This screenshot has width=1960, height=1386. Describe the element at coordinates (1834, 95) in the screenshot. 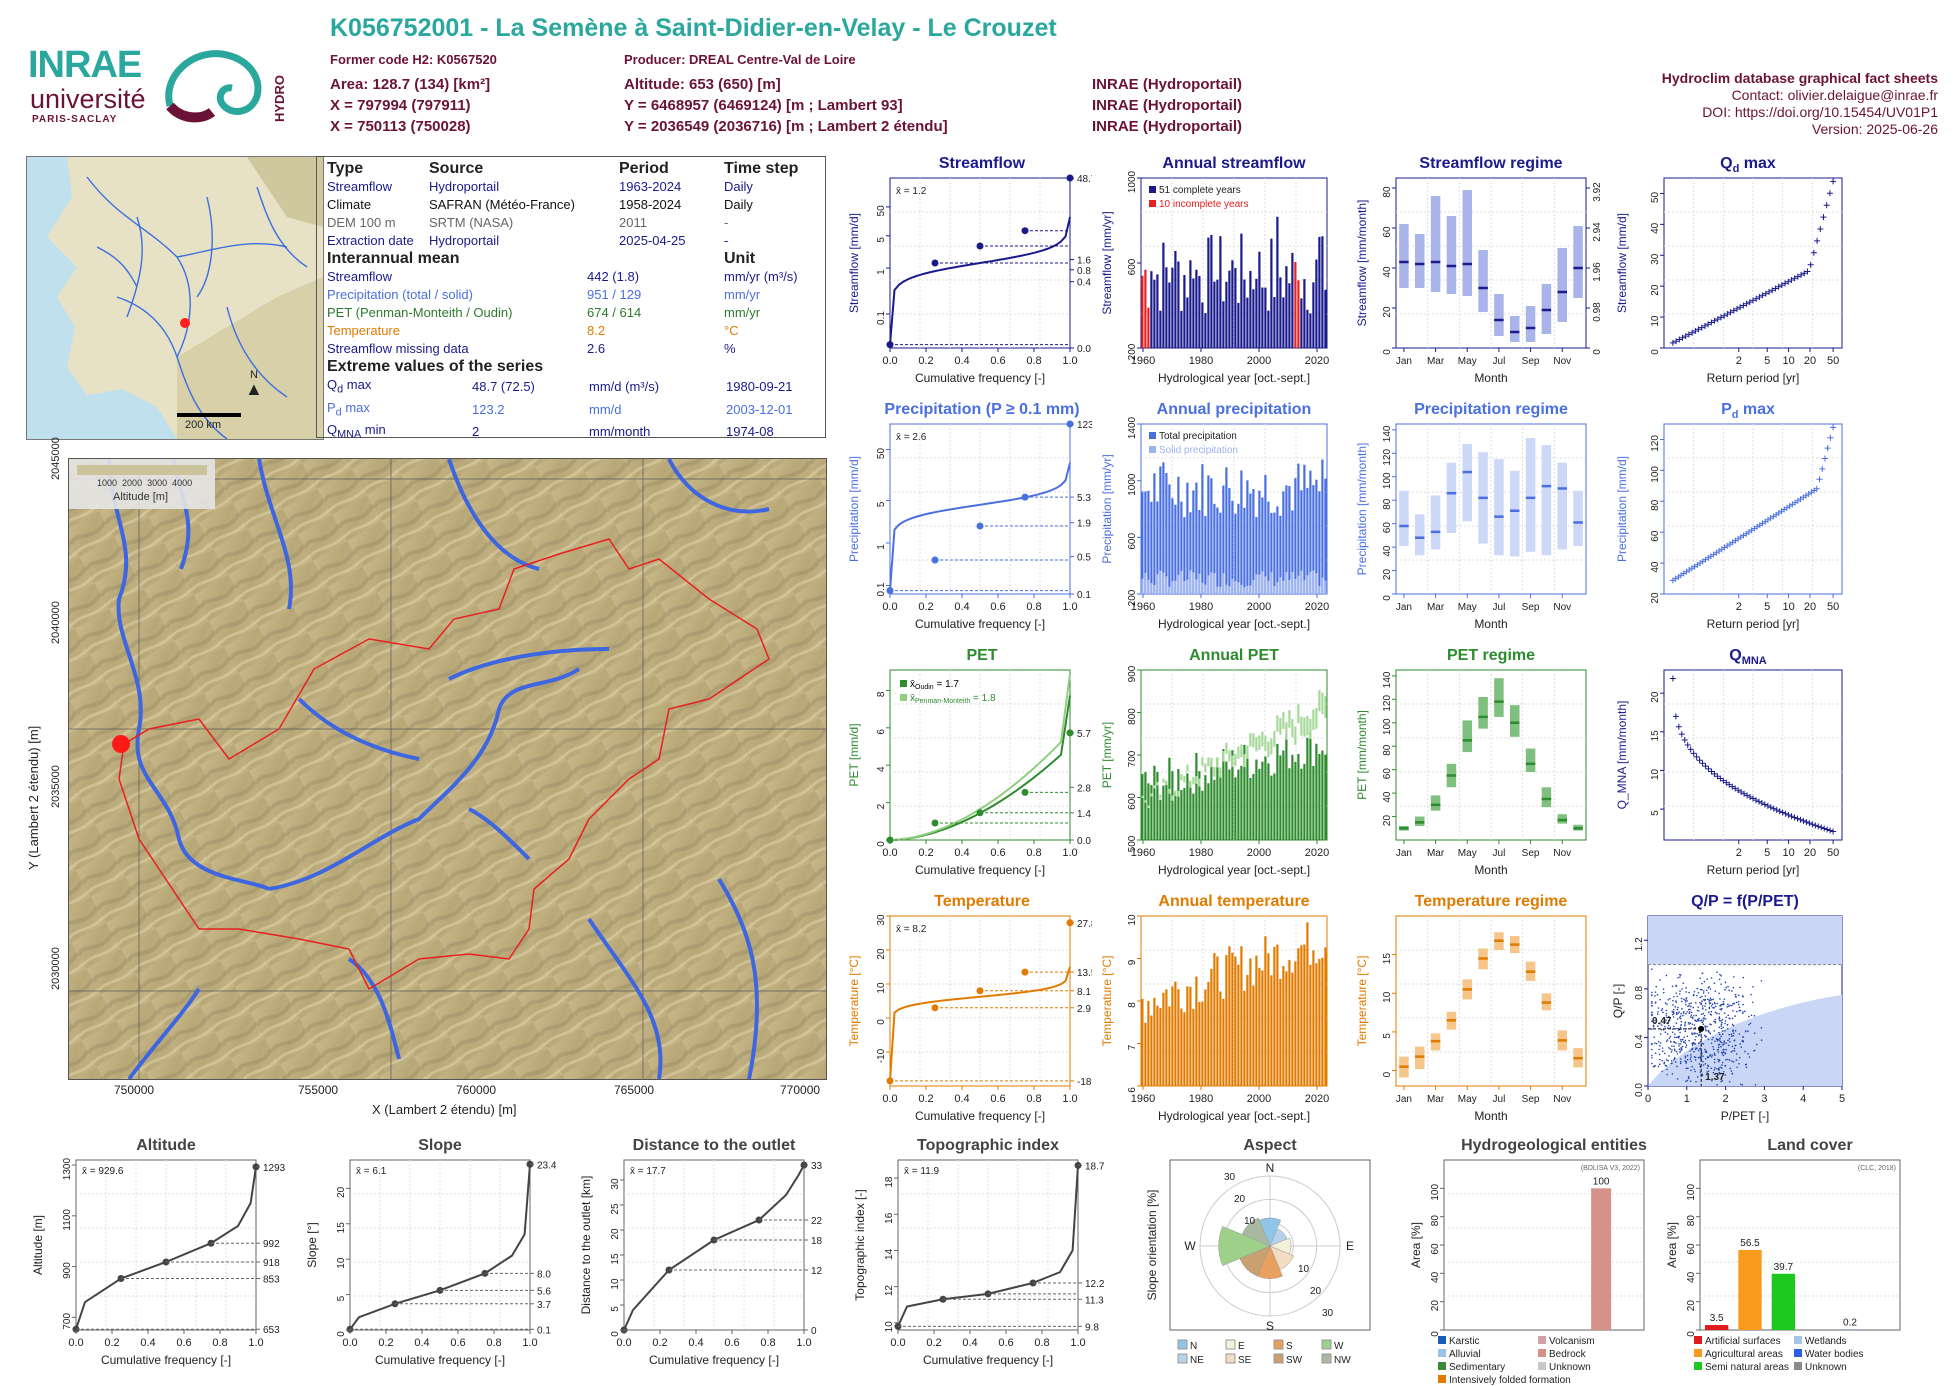

I see `contact: Contact: olivier.delaigue@inrae.fr` at that location.